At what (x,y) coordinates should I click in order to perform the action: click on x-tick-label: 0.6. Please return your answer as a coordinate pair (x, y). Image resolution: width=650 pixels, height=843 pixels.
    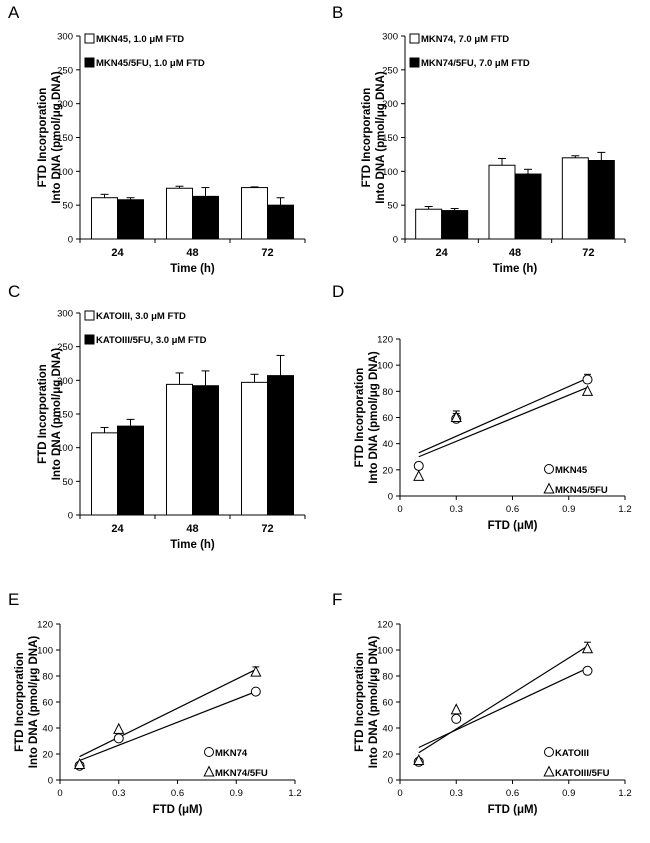
    Looking at the image, I should click on (177, 793).